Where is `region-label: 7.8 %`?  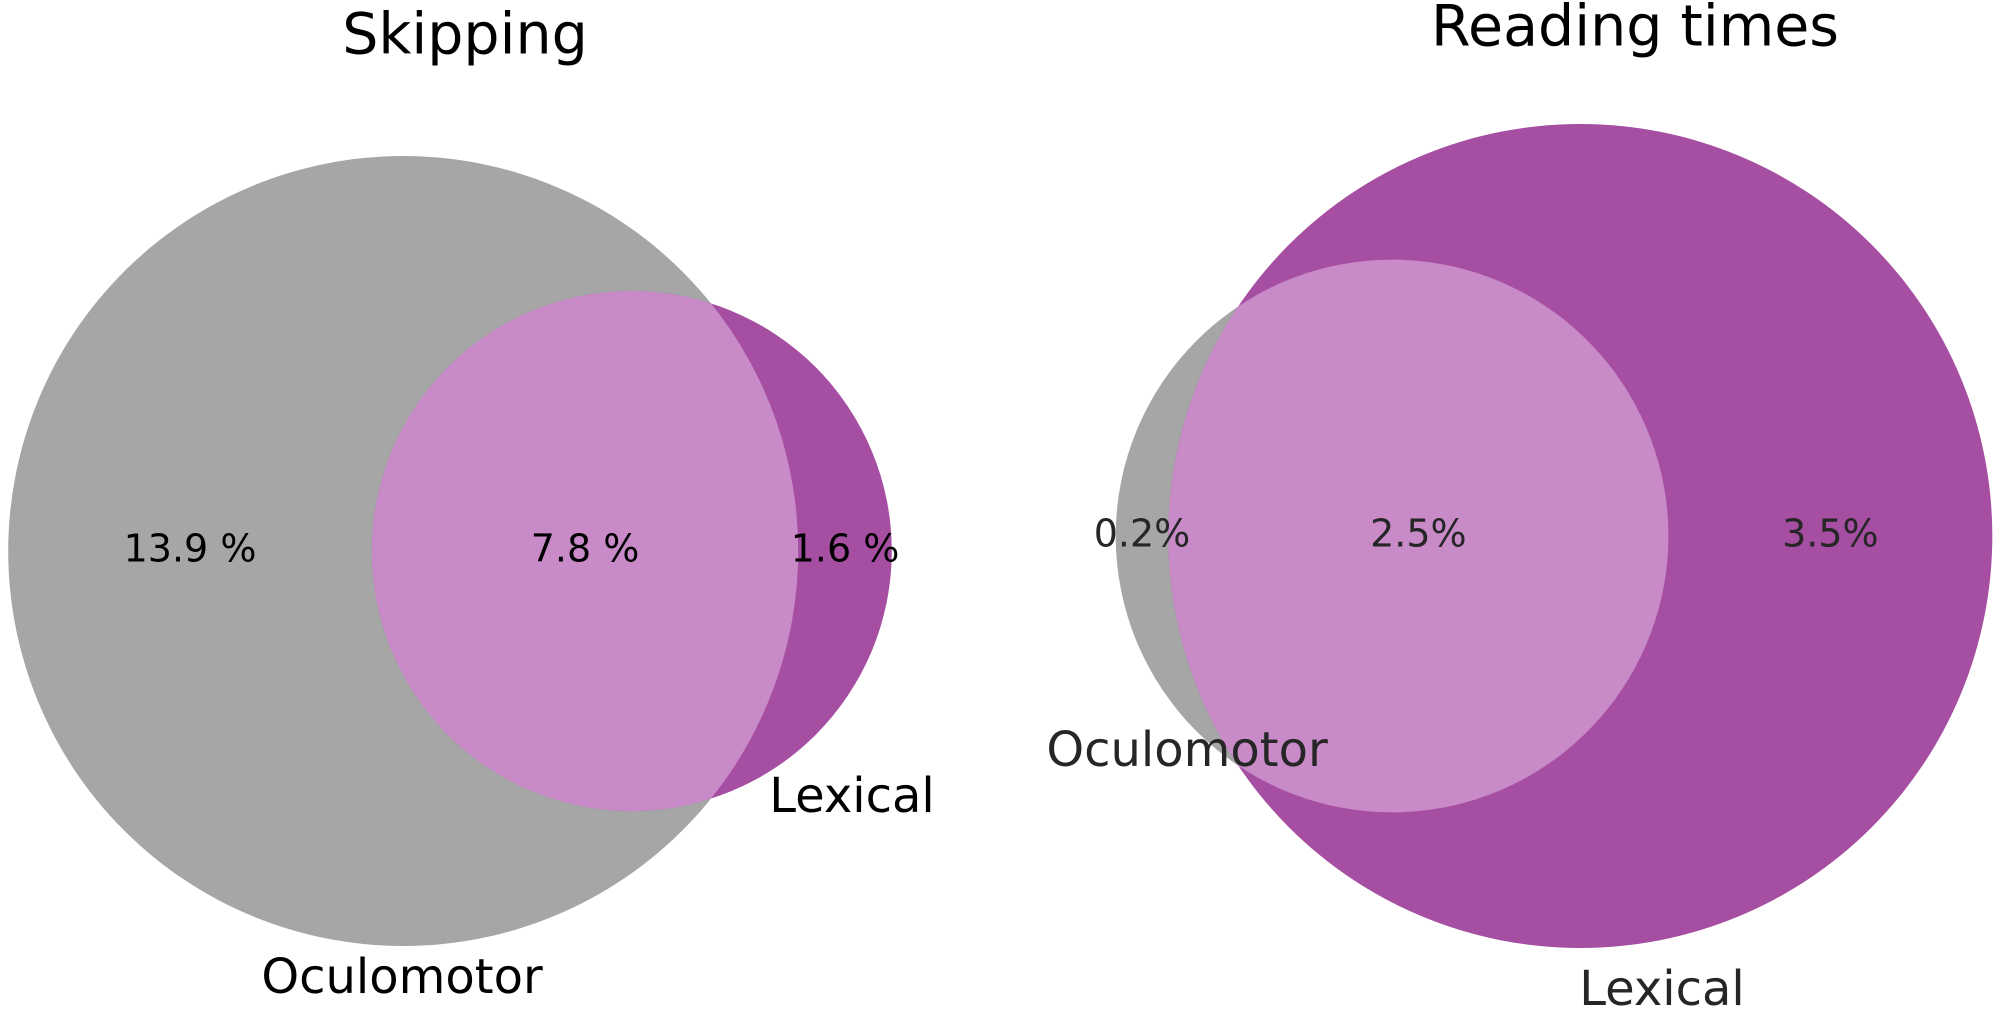
region-label: 7.8 % is located at coordinates (585, 549).